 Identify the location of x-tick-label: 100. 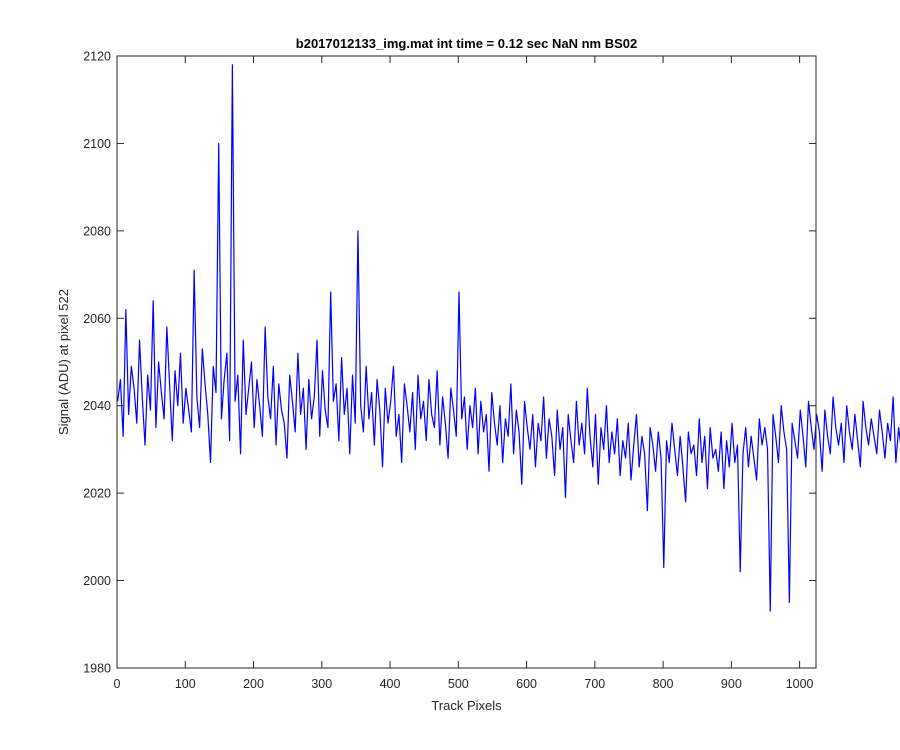
(185, 684).